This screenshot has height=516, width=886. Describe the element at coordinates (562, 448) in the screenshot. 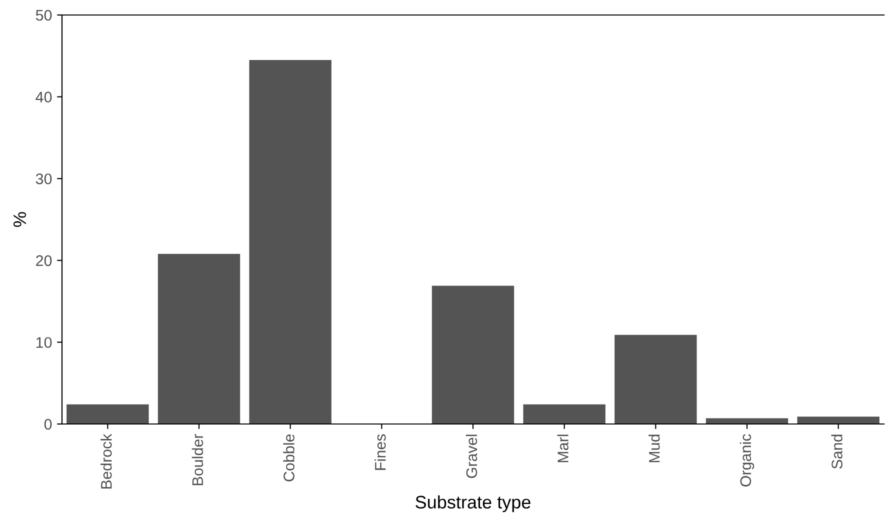

I see `x-tick-label: Marl` at that location.